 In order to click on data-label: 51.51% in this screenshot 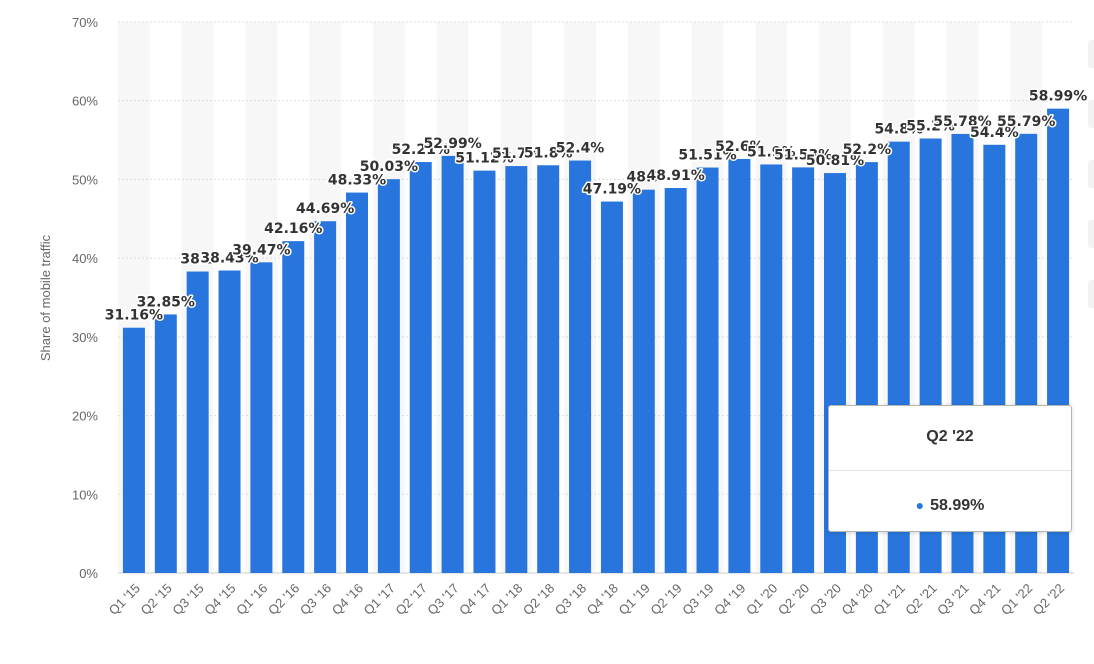, I will do `click(707, 156)`.